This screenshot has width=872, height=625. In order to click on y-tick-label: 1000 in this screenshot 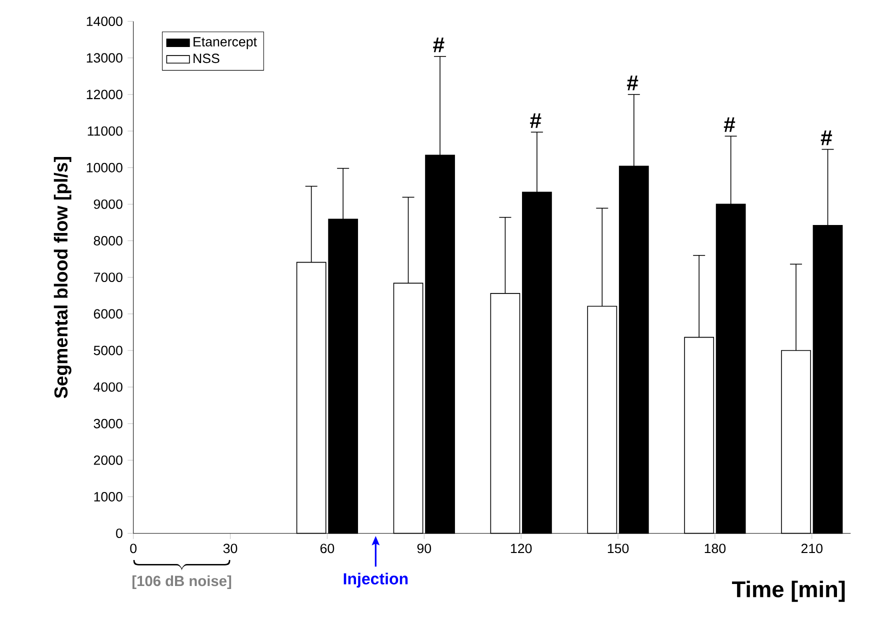, I will do `click(108, 497)`.